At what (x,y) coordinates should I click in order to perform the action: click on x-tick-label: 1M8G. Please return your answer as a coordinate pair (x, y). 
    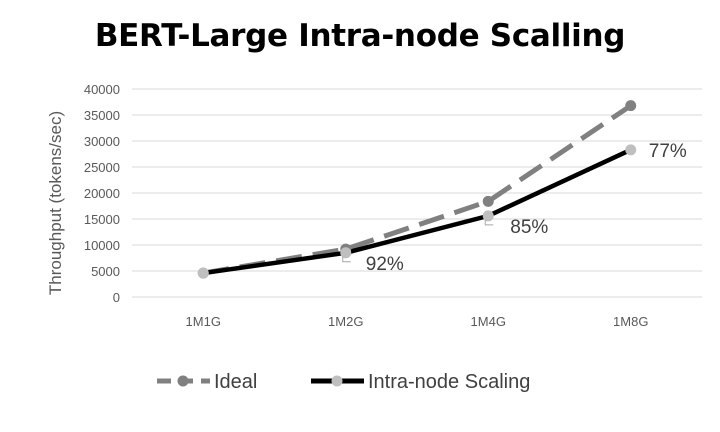
    Looking at the image, I should click on (630, 321).